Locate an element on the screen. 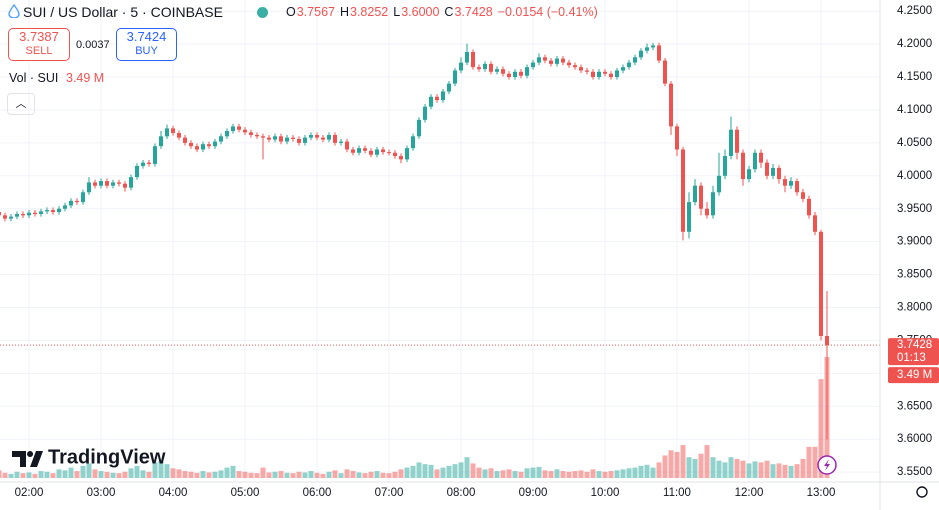  x-tick-label: 02:00 is located at coordinates (29, 493).